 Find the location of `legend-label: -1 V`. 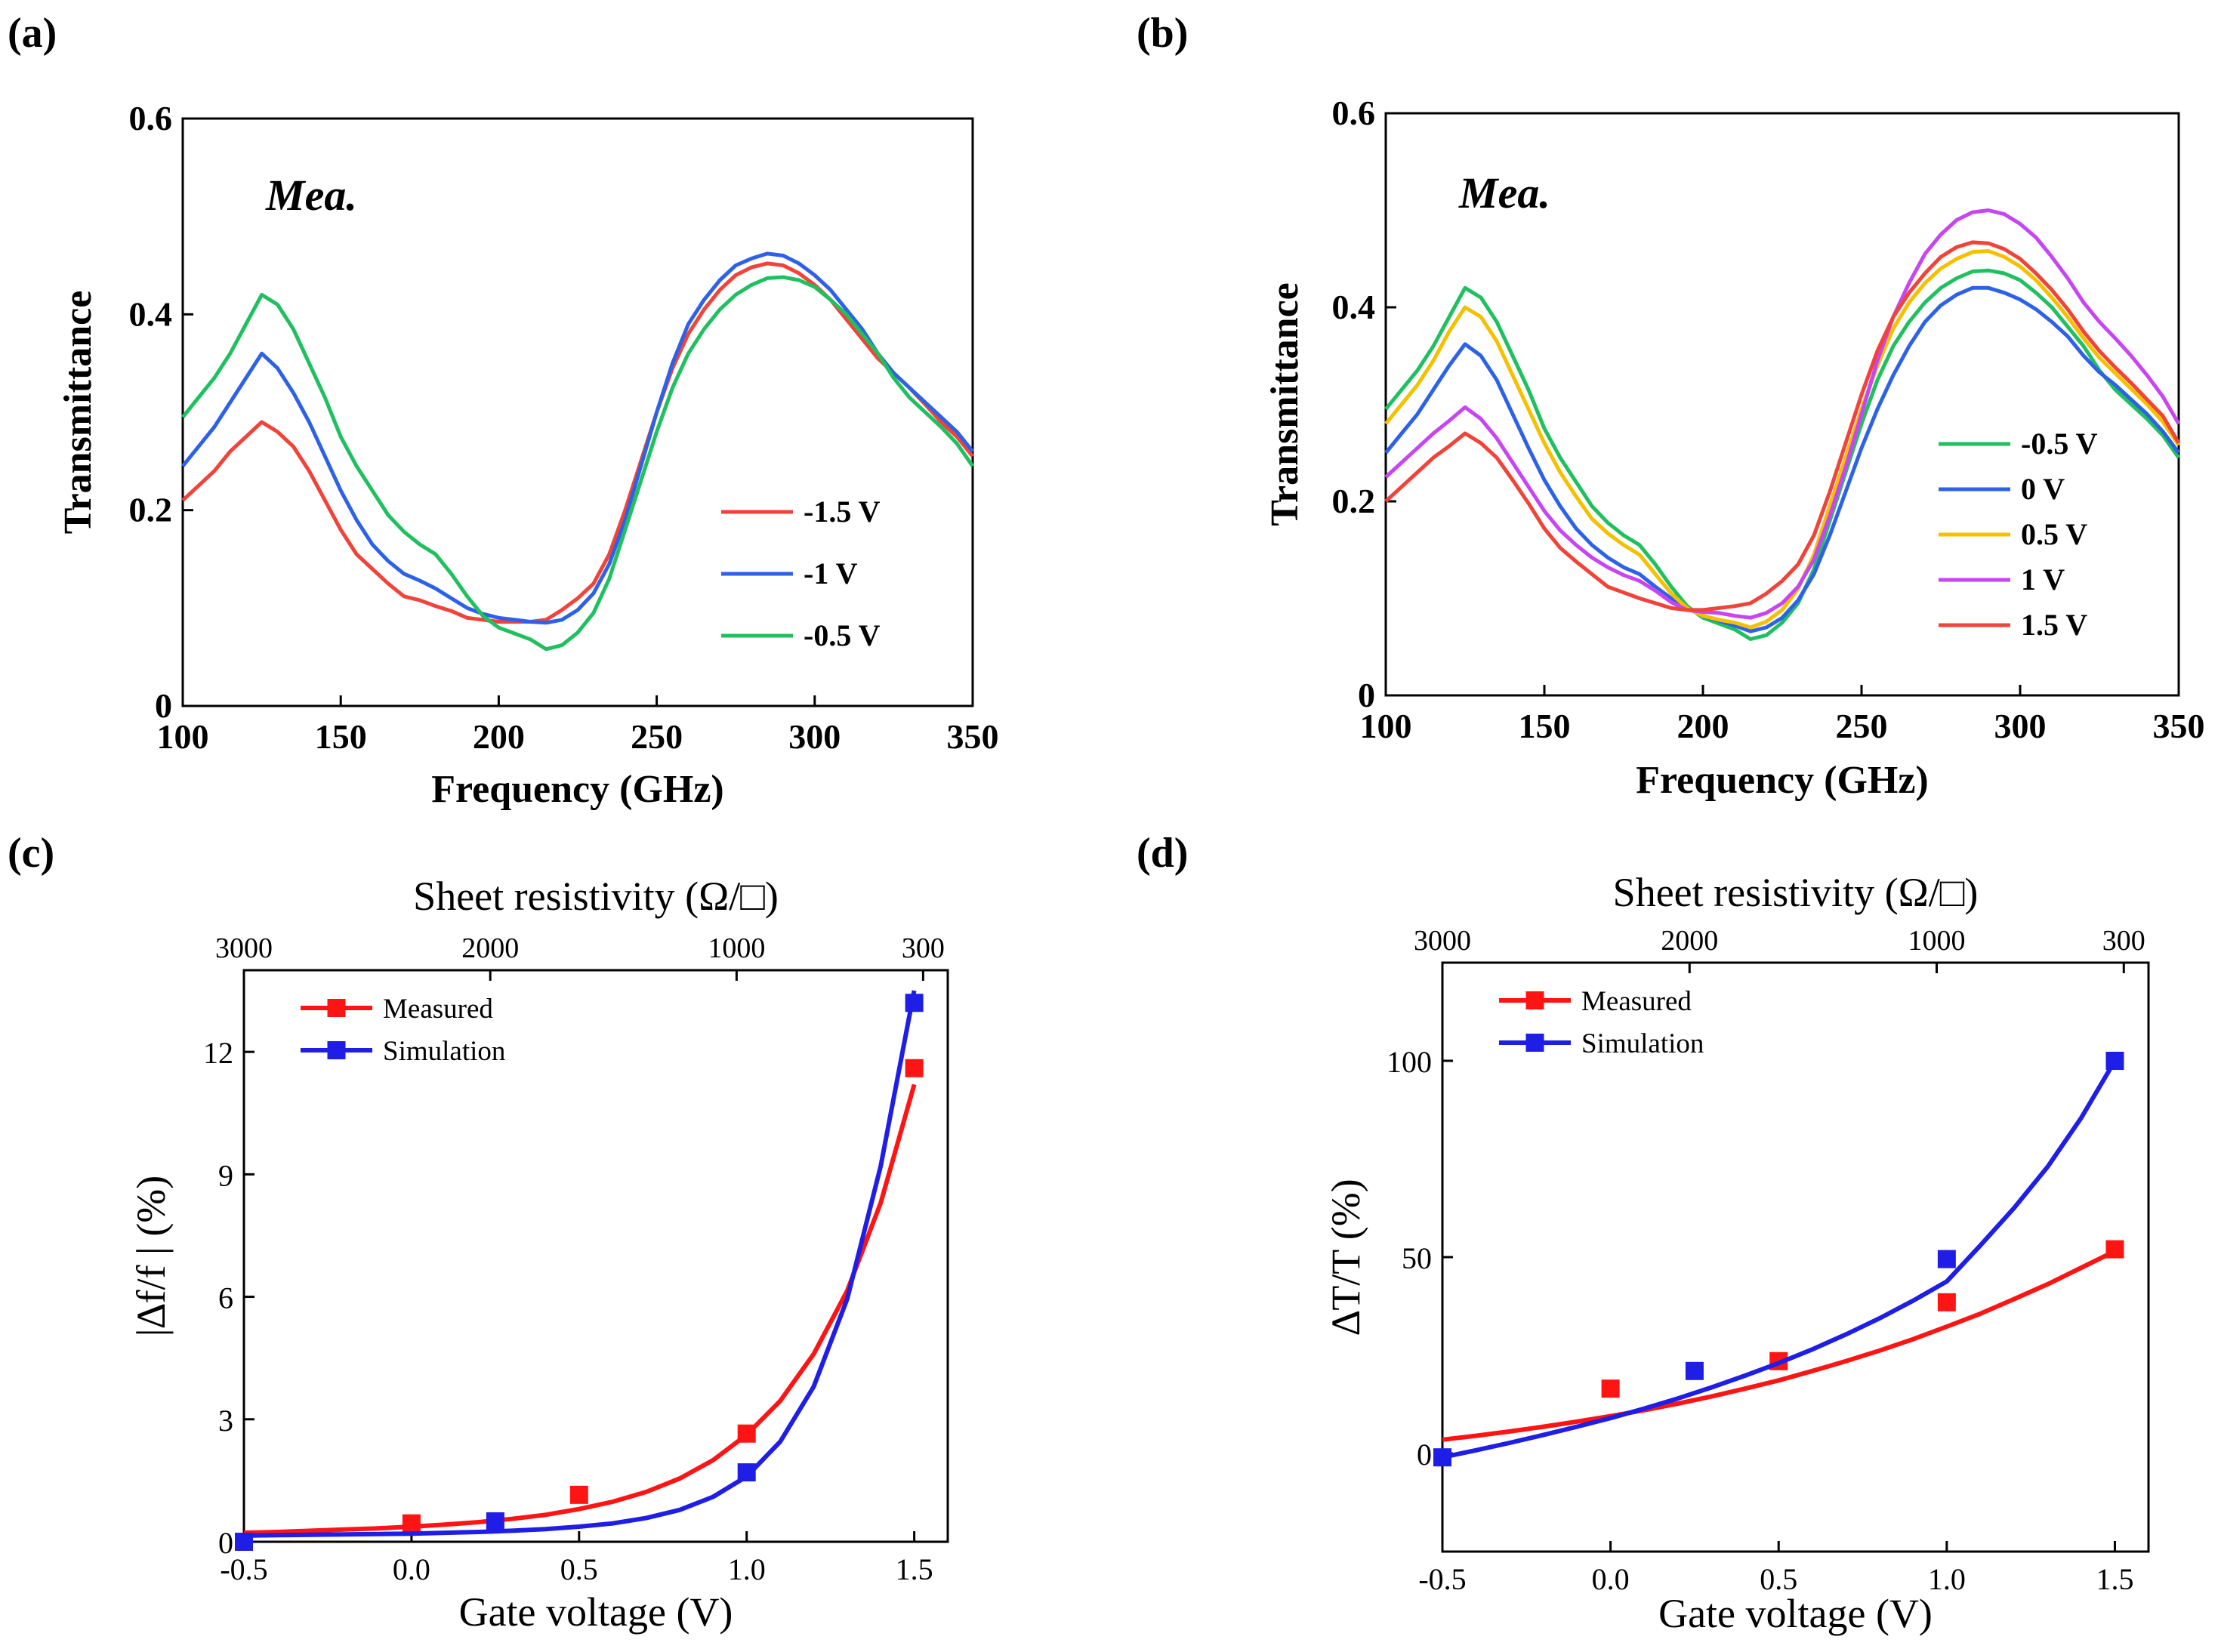

legend-label: -1 V is located at coordinates (831, 573).